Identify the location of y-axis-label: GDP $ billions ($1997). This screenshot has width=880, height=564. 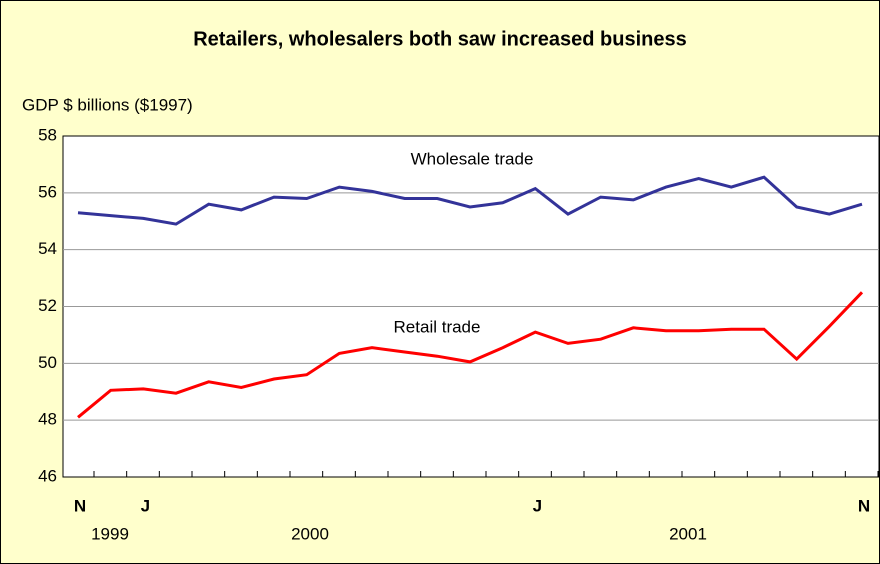
(107, 104).